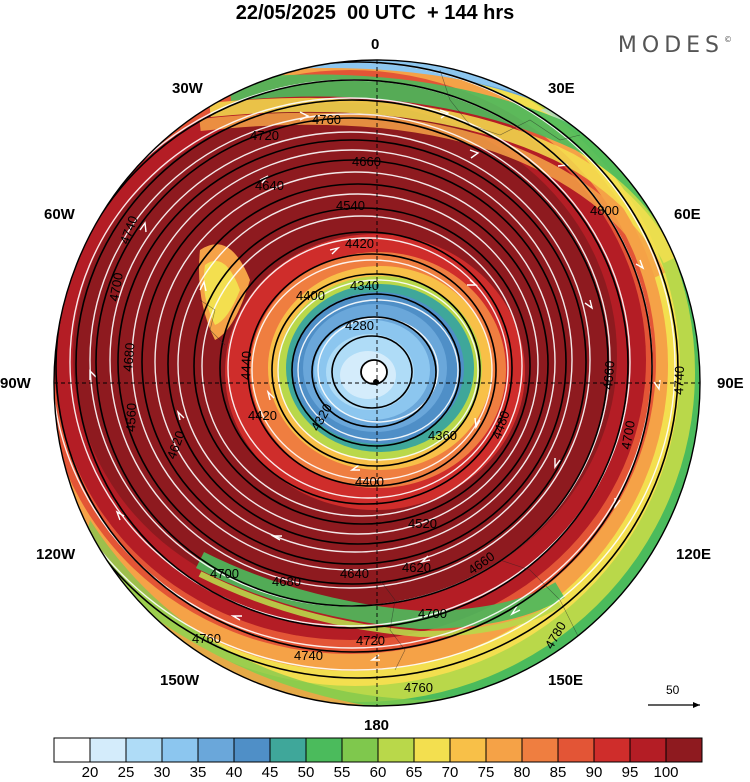  What do you see at coordinates (416, 567) in the screenshot?
I see `contour-label: 4620` at bounding box center [416, 567].